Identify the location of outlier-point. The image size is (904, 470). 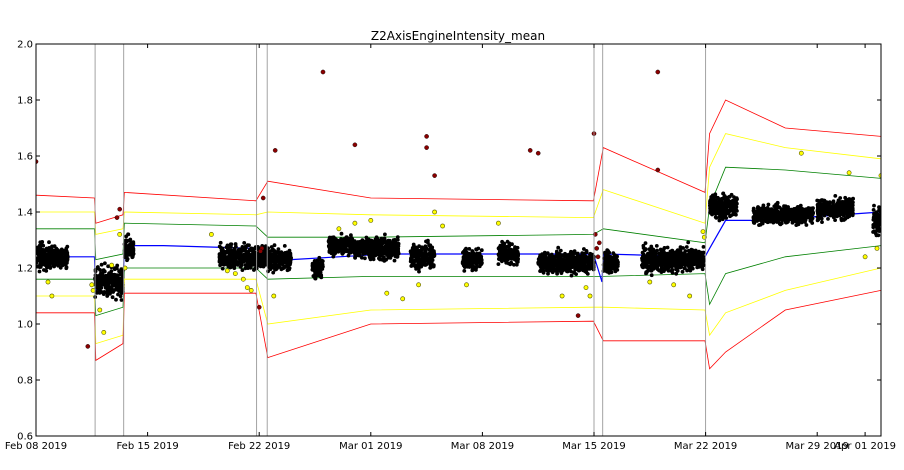
(426, 136).